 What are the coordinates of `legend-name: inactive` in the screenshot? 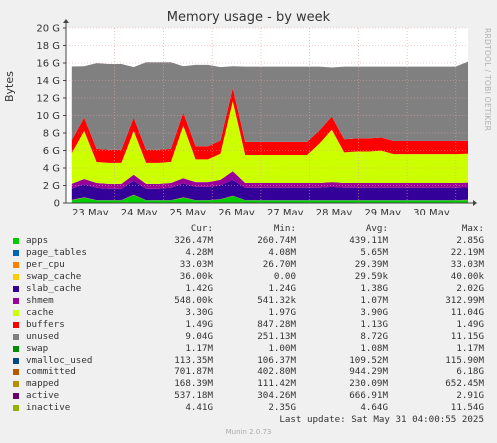 It's located at (48, 408).